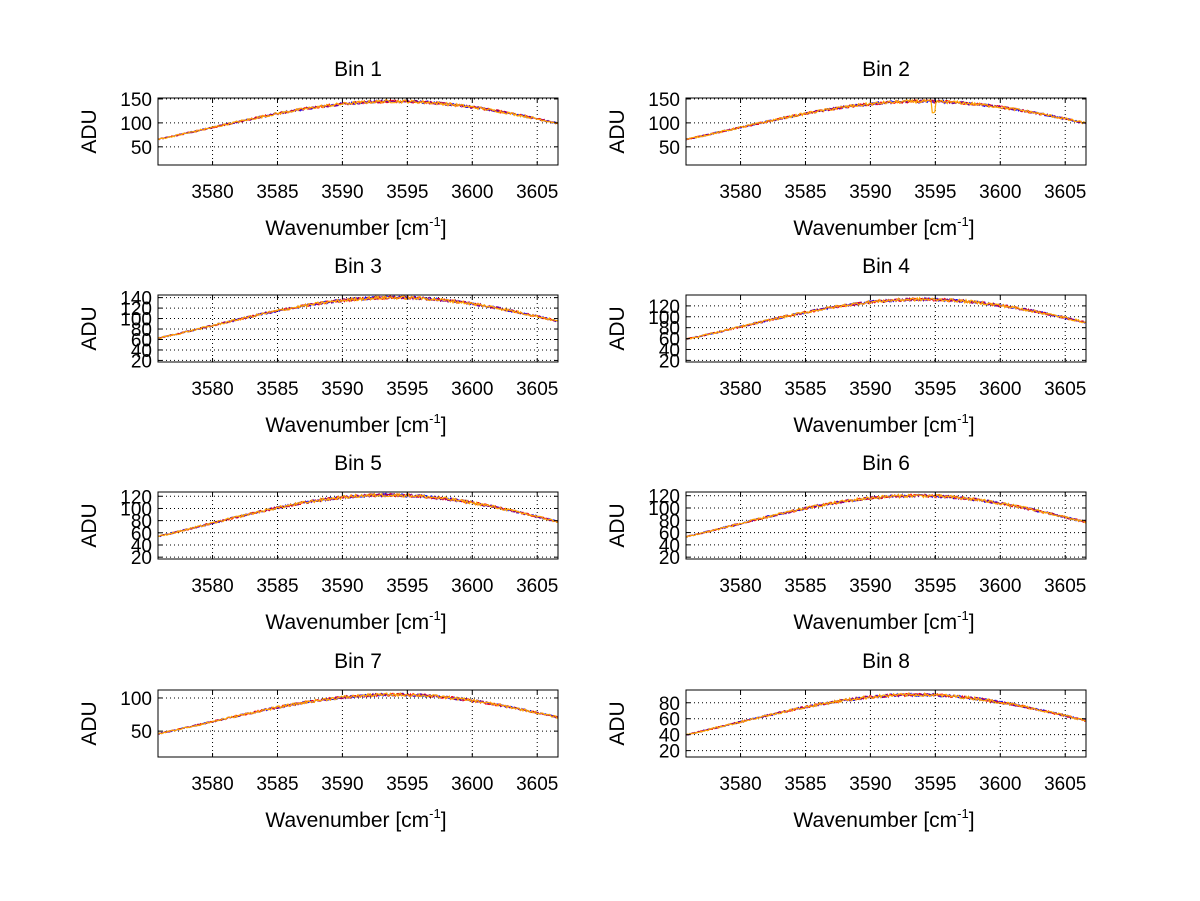 The width and height of the screenshot is (1200, 901). I want to click on subplot-title: Bin 1, so click(358, 69).